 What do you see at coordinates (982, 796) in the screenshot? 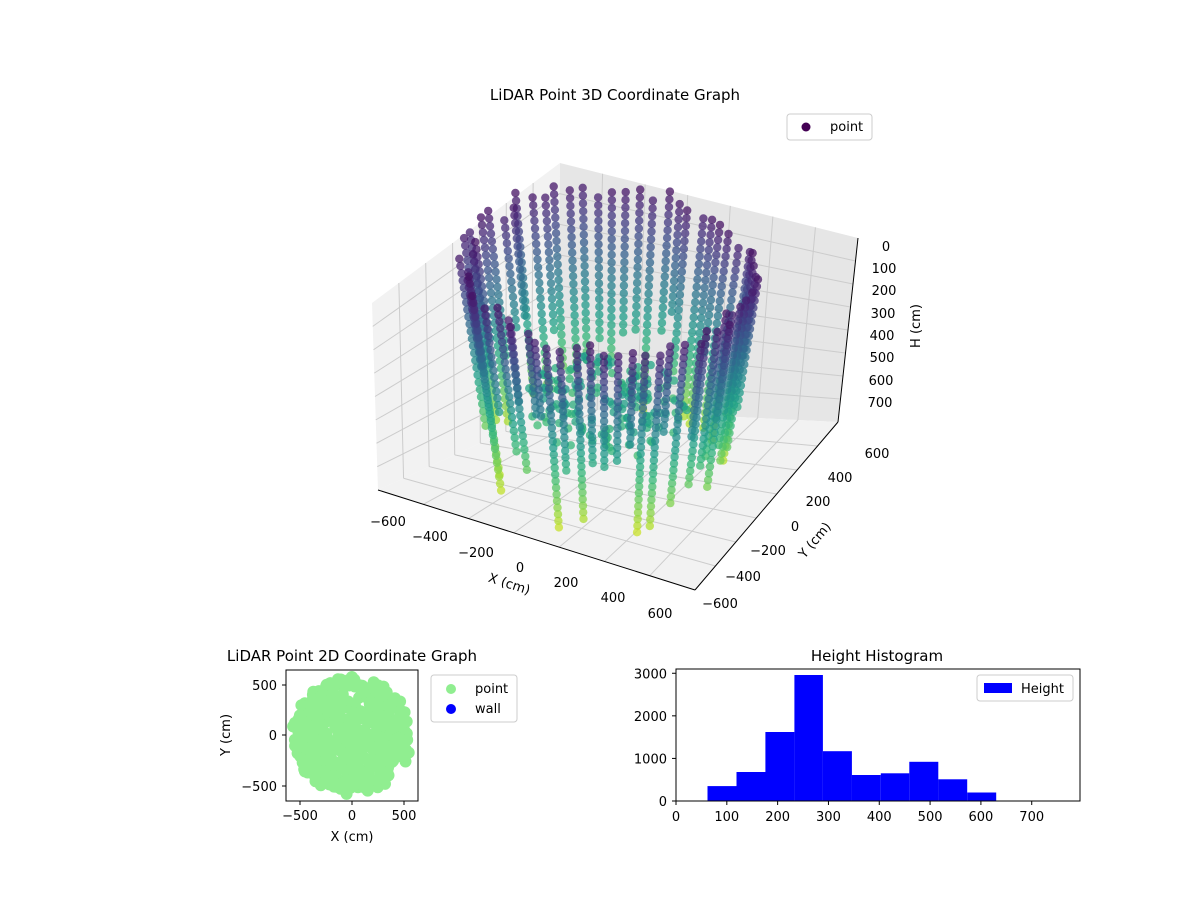
I see `histogram-bar` at bounding box center [982, 796].